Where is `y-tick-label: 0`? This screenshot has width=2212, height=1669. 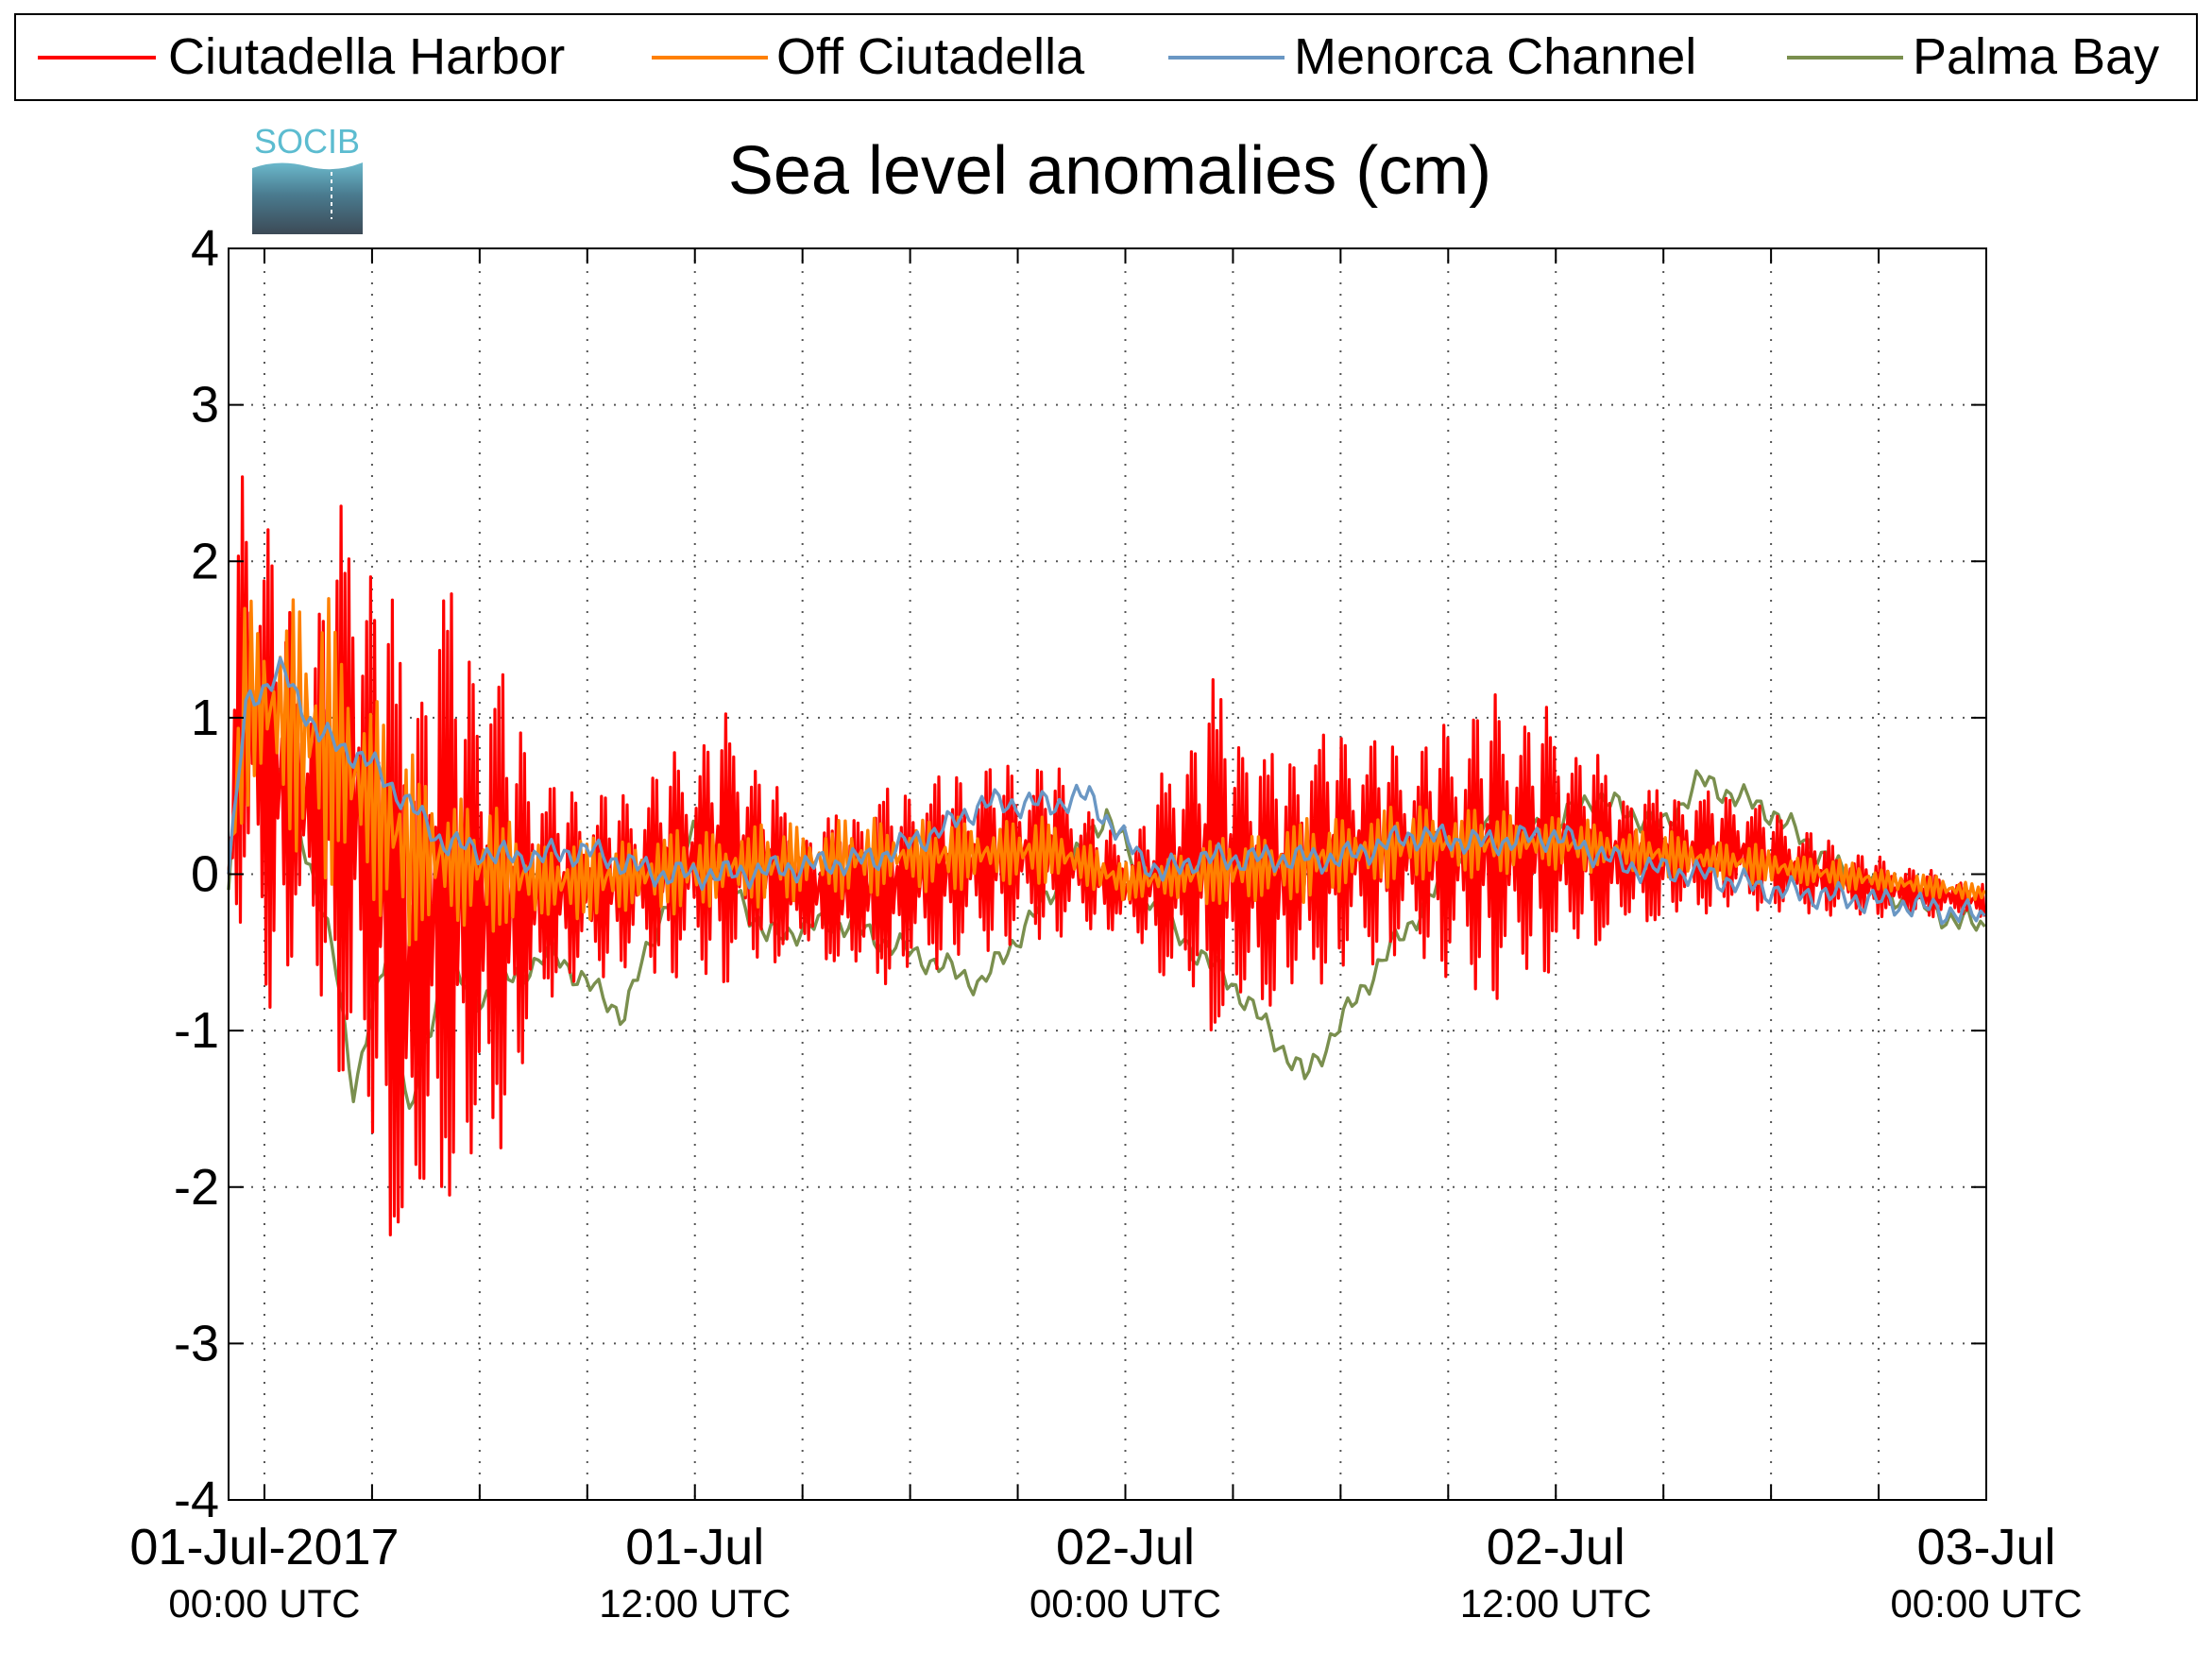 y-tick-label: 0 is located at coordinates (205, 875).